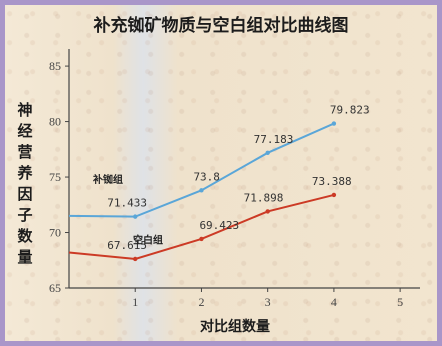 This screenshot has height=346, width=442. What do you see at coordinates (135, 302) in the screenshot?
I see `x-tick-label: 1` at bounding box center [135, 302].